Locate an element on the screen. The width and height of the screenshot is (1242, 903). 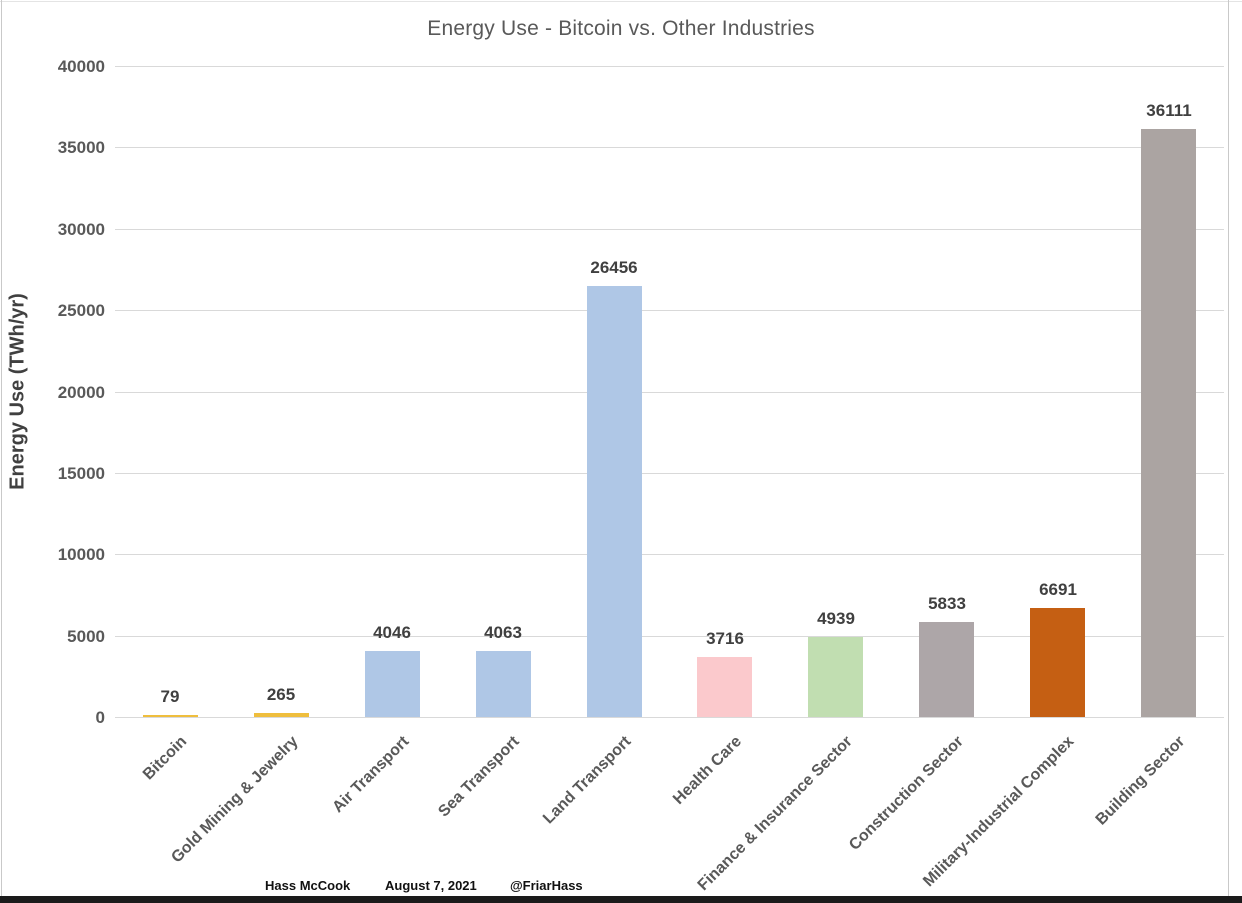
y-tick-label: 35000 is located at coordinates (81, 147).